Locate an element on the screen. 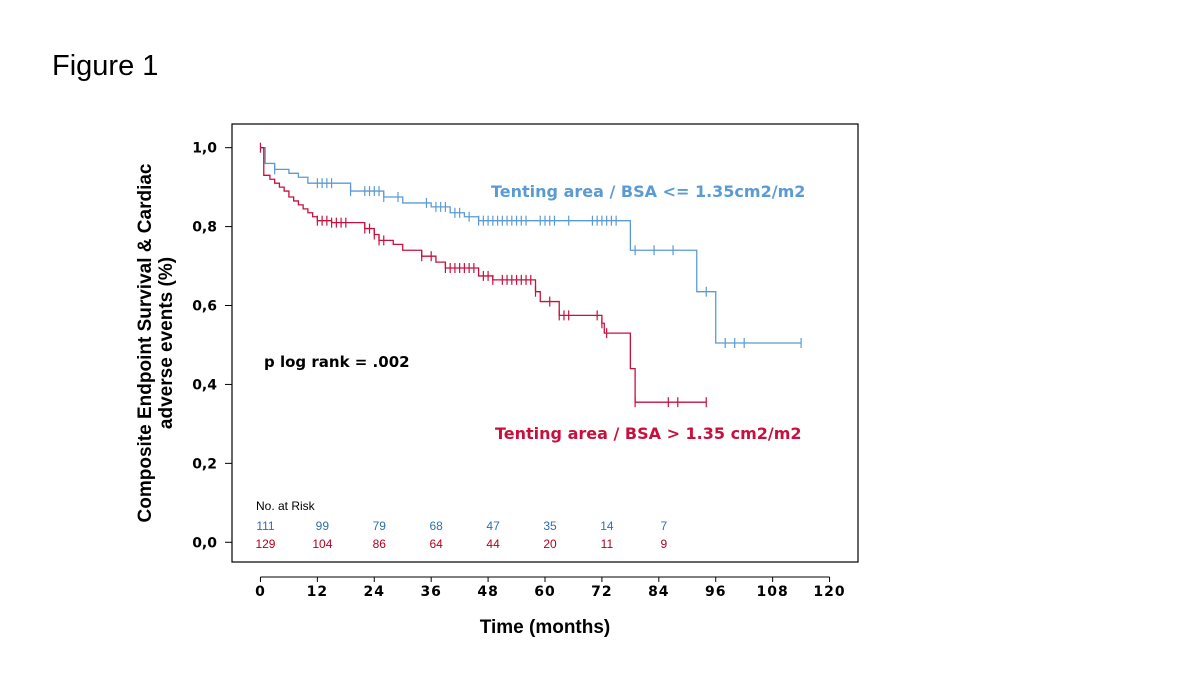 The width and height of the screenshot is (1200, 675). x-tick-label: 0 is located at coordinates (260, 592).